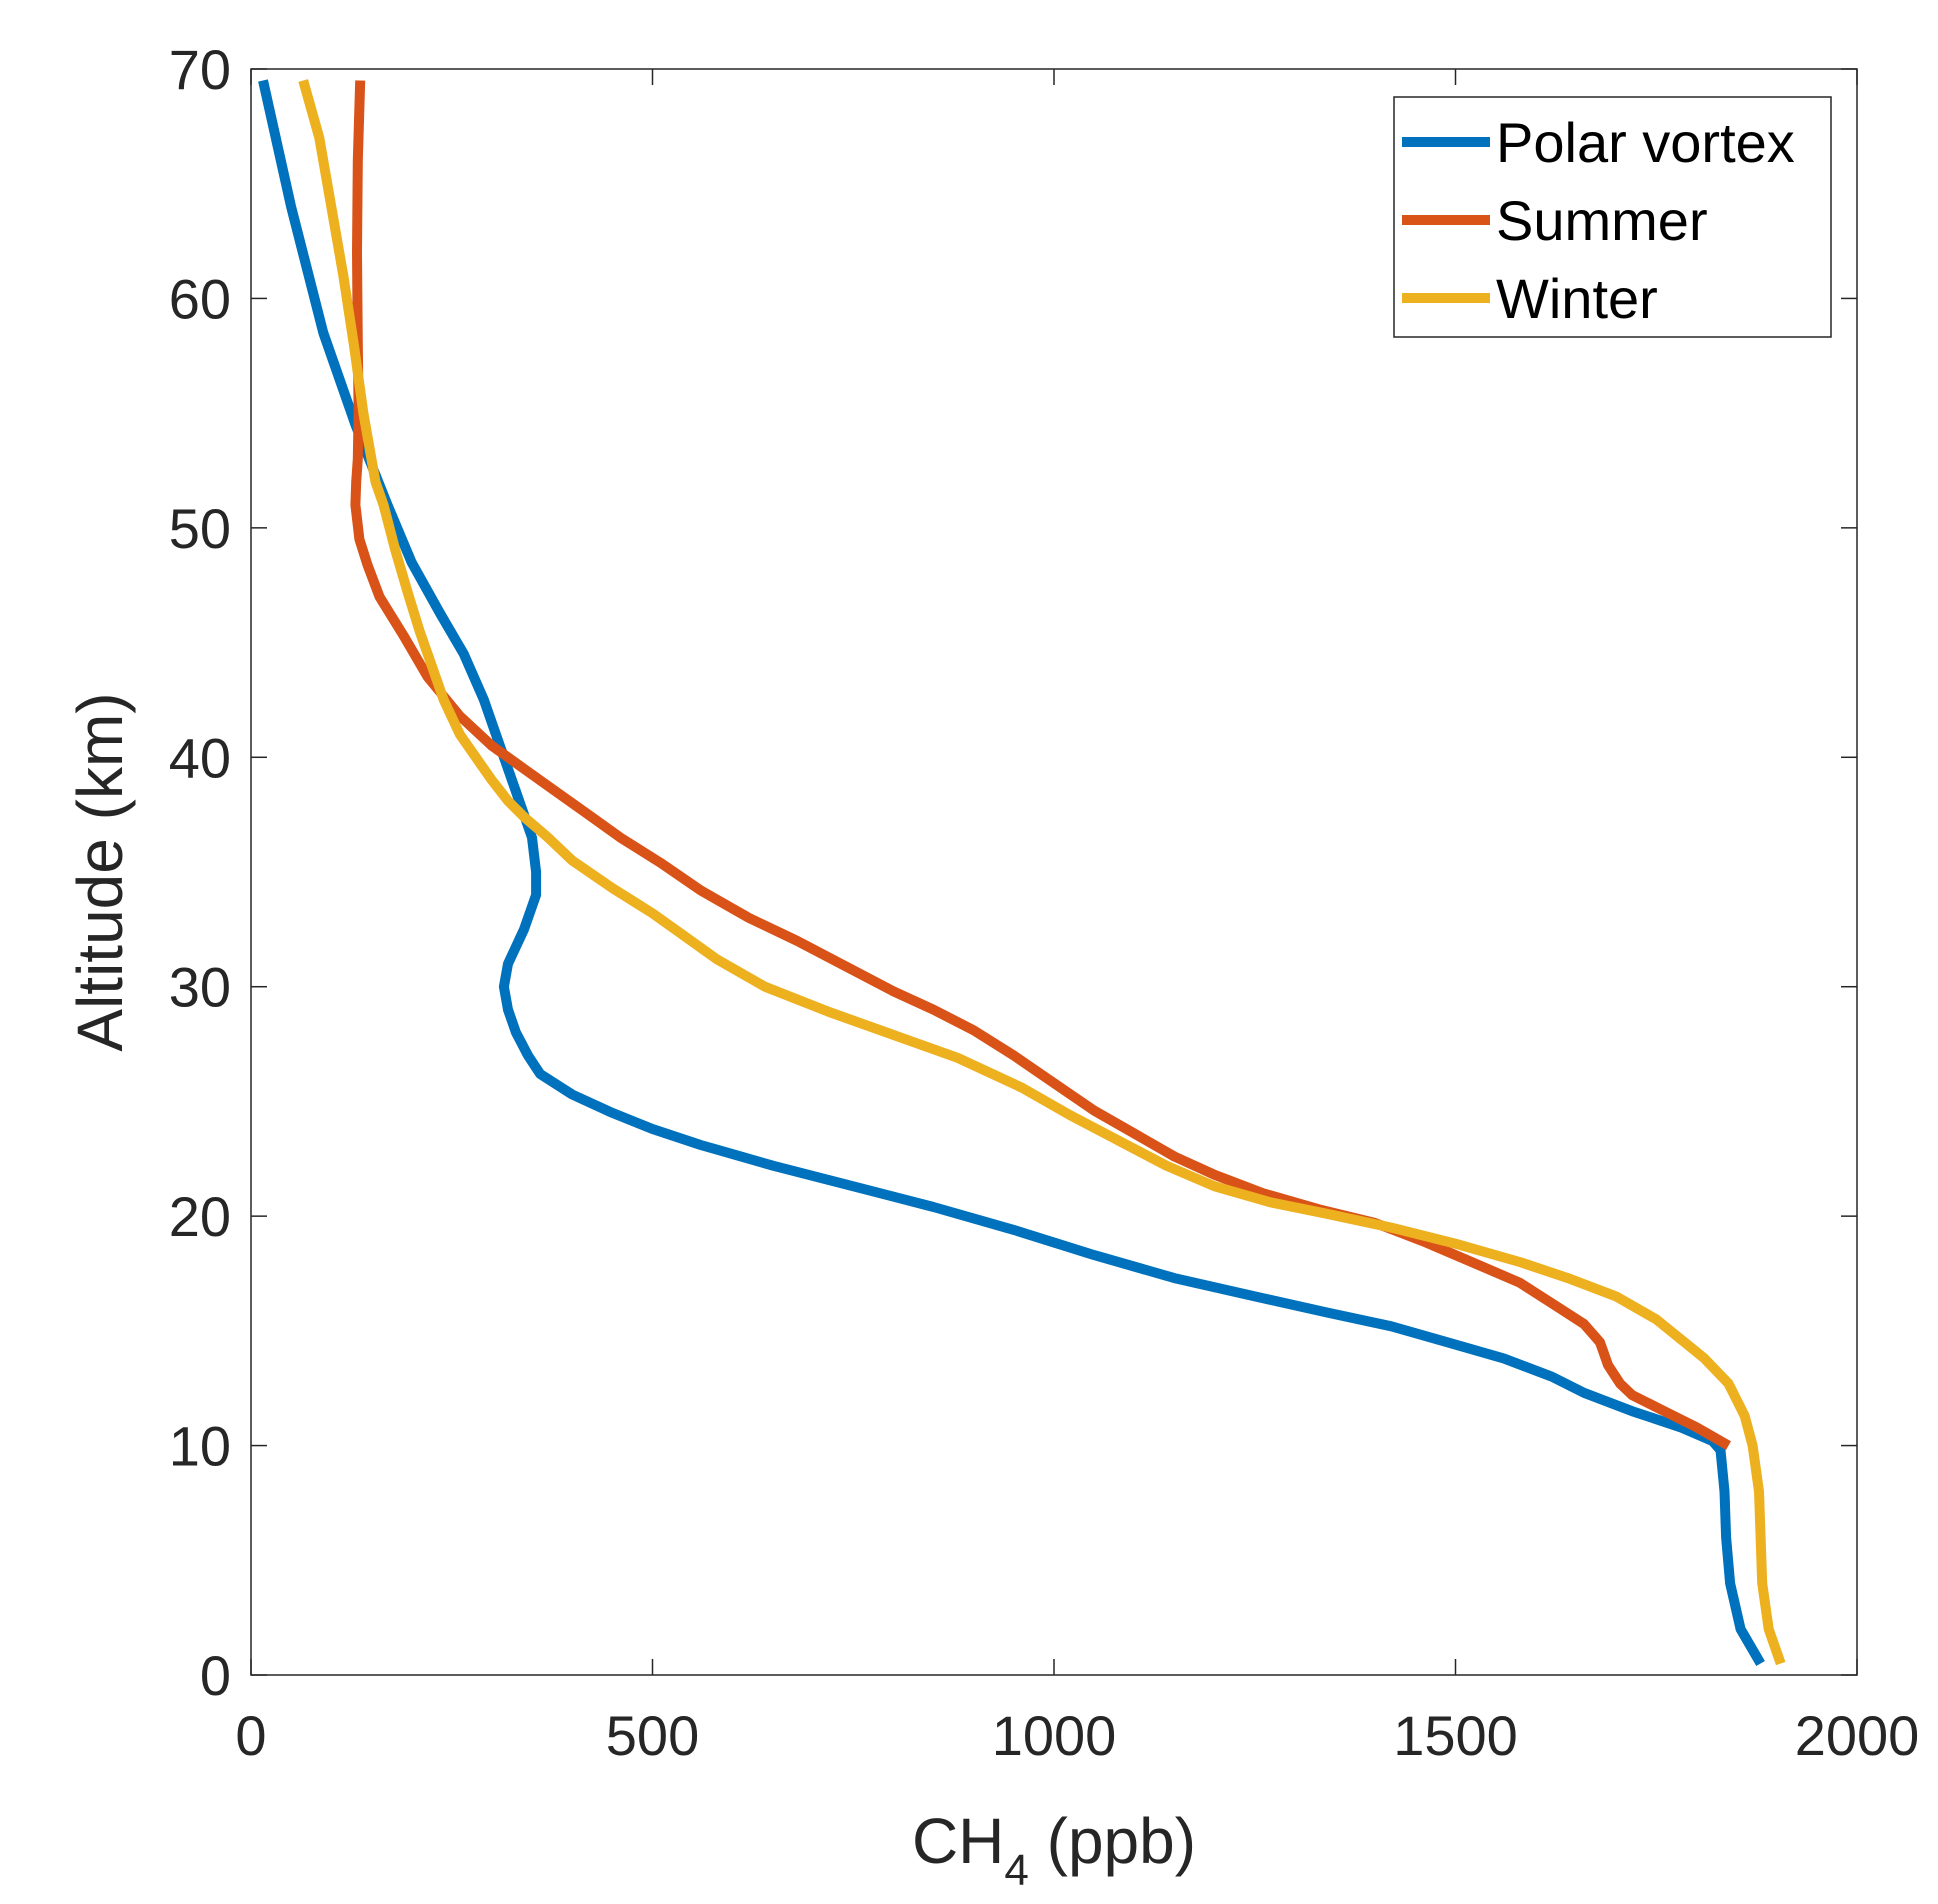  What do you see at coordinates (1455, 1735) in the screenshot?
I see `x-tick-label: 1500` at bounding box center [1455, 1735].